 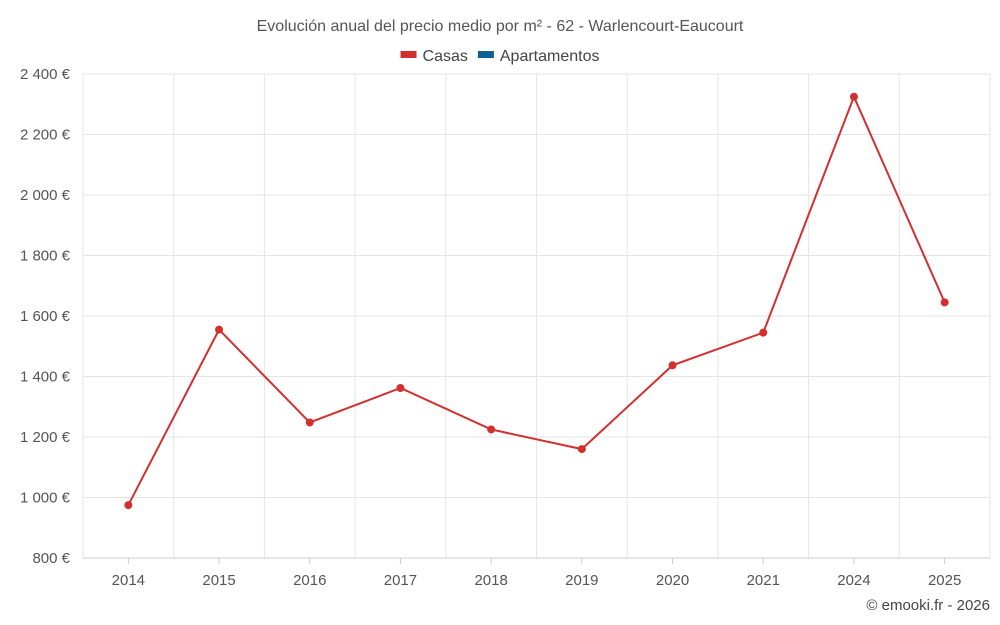 I want to click on y-tick-label: 2 200 €, so click(x=45, y=135).